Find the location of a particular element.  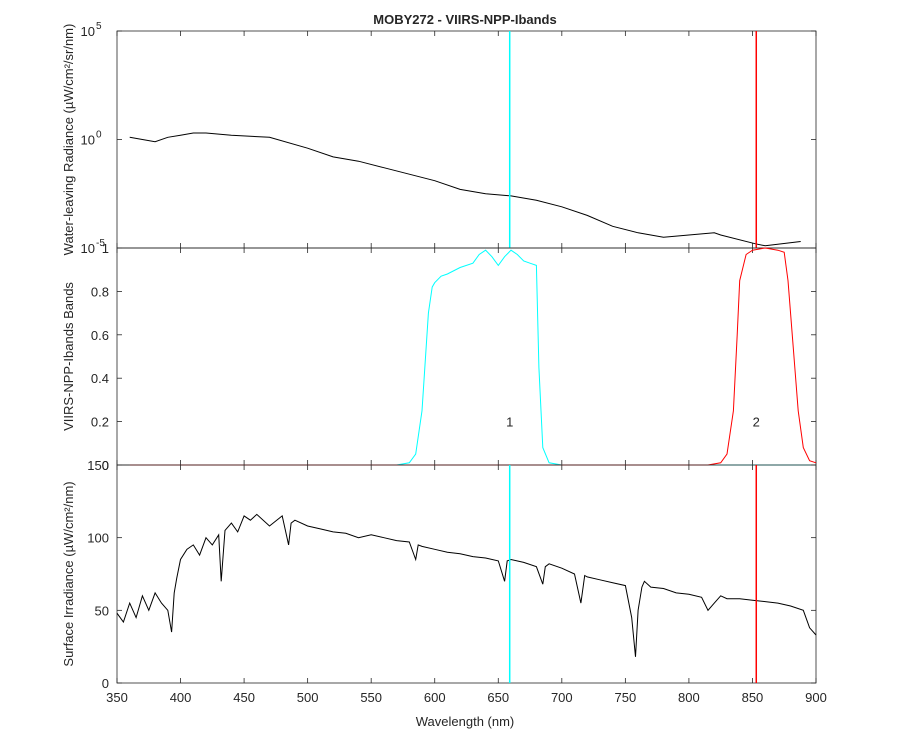

x-tick-label: 800 is located at coordinates (689, 697).